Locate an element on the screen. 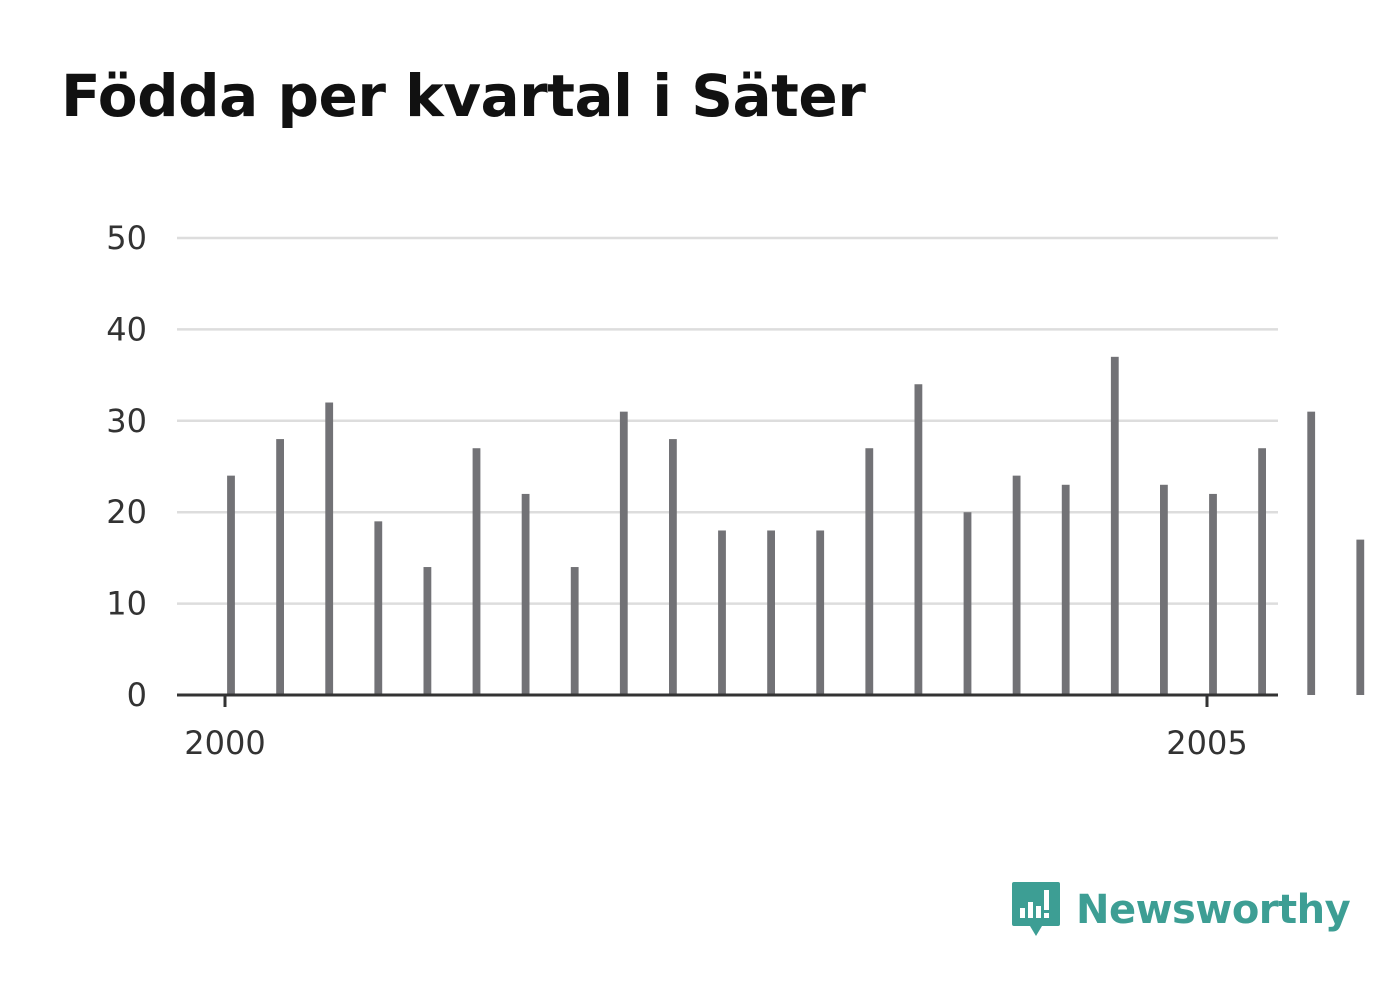  x-tick-label: 2005 is located at coordinates (1206, 743).